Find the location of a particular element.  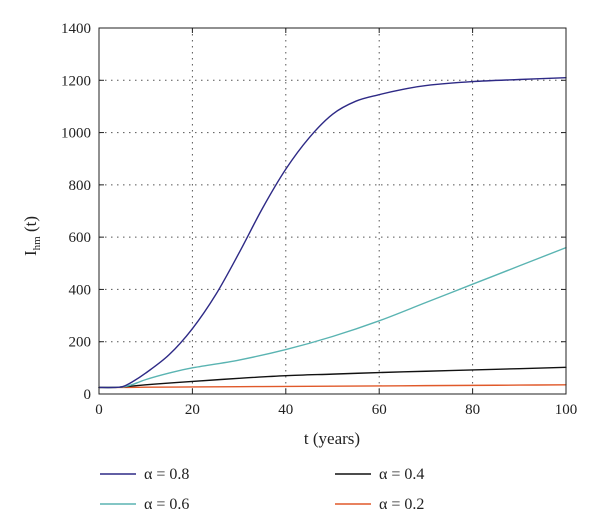

y-axis-title-tail: (t) is located at coordinates (30, 226).